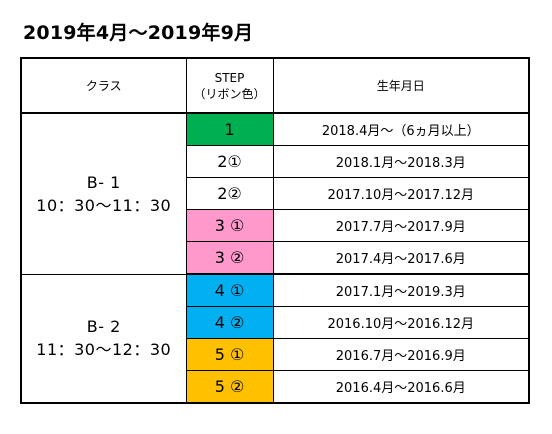 Image resolution: width=552 pixels, height=434 pixels. What do you see at coordinates (104, 205) in the screenshot?
I see `class-time: 10：30～11：30` at bounding box center [104, 205].